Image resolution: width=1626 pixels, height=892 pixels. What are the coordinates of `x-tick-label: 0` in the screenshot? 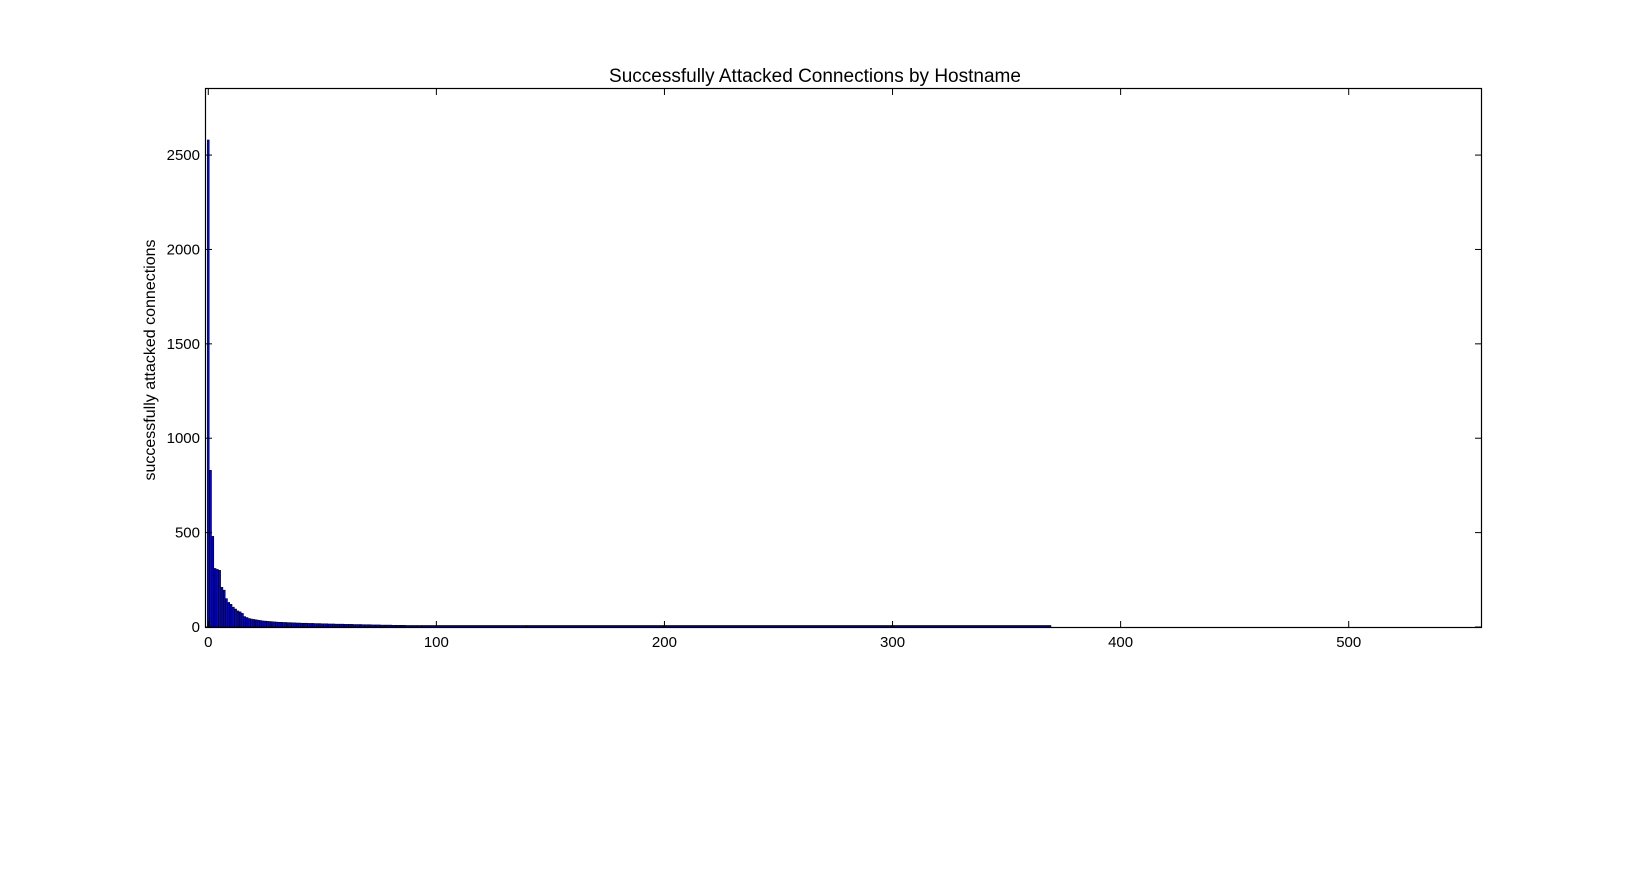 It's located at (208, 642).